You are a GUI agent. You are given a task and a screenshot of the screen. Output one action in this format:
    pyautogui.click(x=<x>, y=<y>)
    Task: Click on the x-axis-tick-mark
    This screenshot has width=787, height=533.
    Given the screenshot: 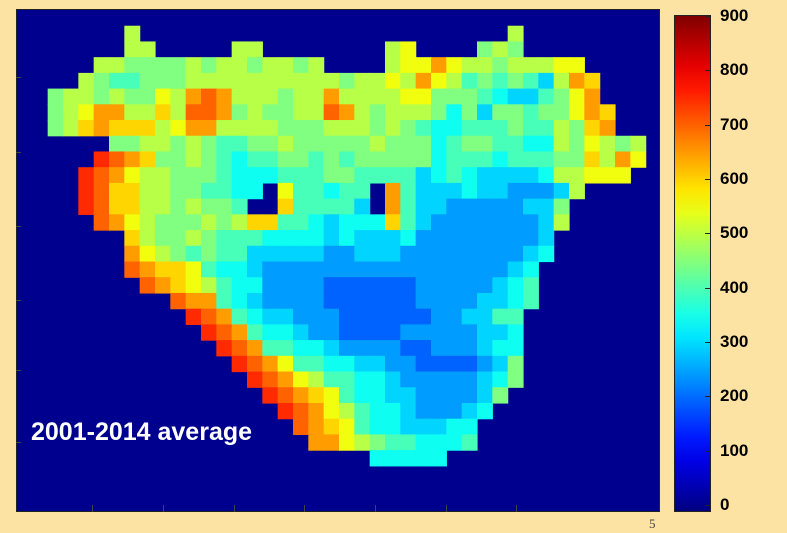 What is the action you would take?
    pyautogui.click(x=446, y=508)
    